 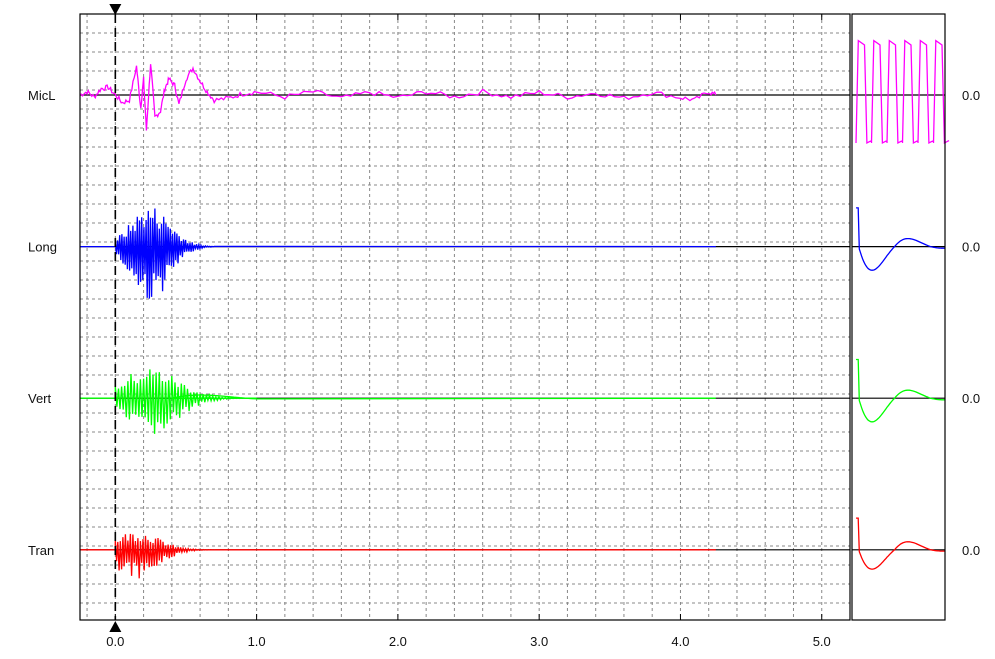 I want to click on x-tick-label: 5.0, so click(x=822, y=641).